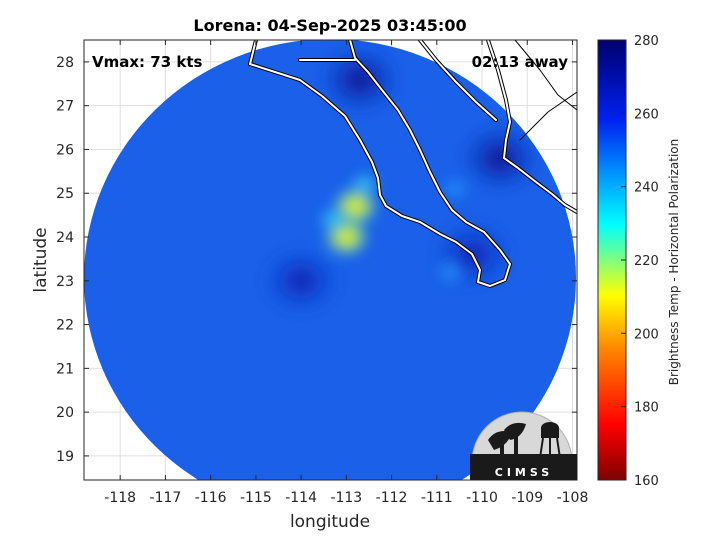 The width and height of the screenshot is (720, 540). I want to click on x-tick-label: -110, so click(482, 498).